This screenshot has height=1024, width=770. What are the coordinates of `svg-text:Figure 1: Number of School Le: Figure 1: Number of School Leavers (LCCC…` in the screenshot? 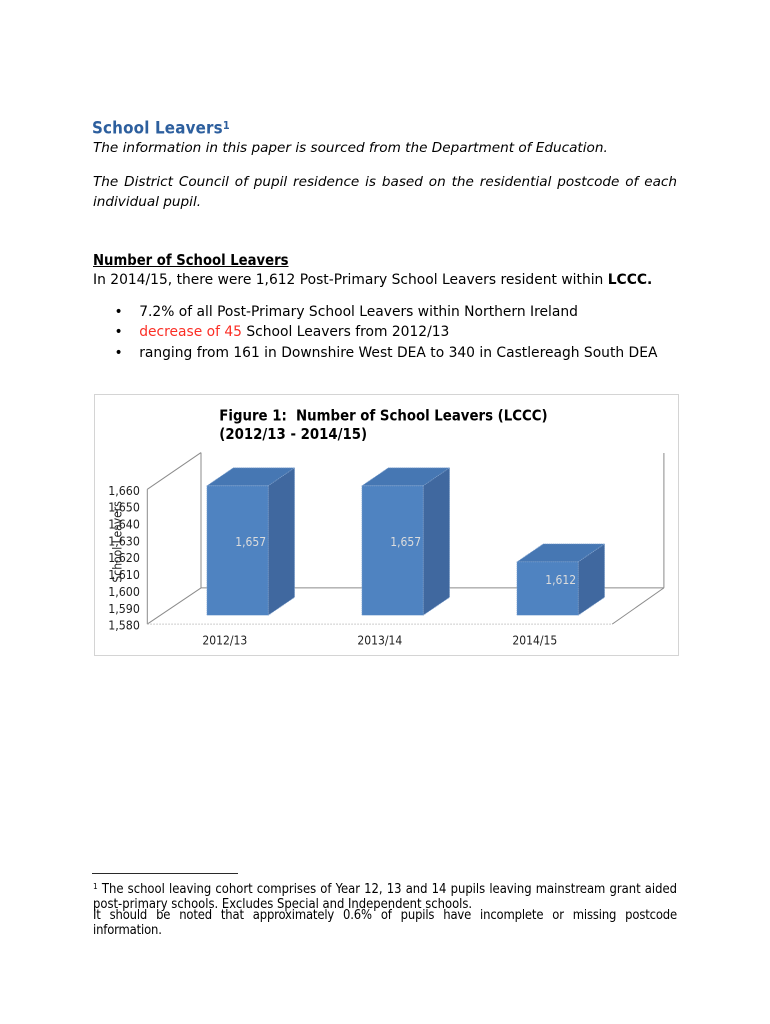 It's located at (383, 415).